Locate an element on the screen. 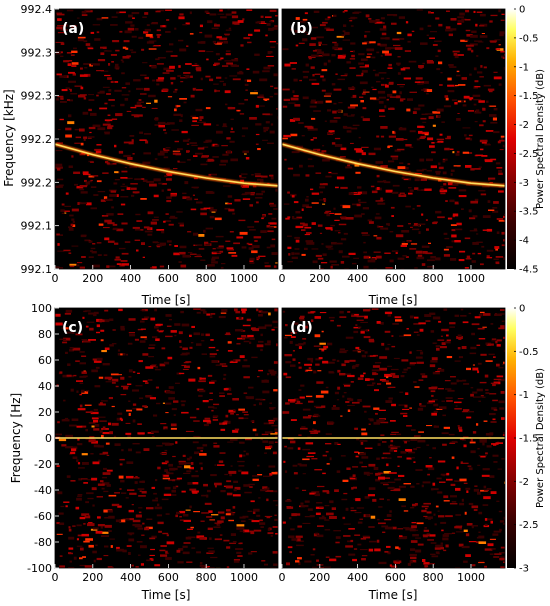 The image size is (550, 606). panel-b-colorbar is located at coordinates (511, 139).